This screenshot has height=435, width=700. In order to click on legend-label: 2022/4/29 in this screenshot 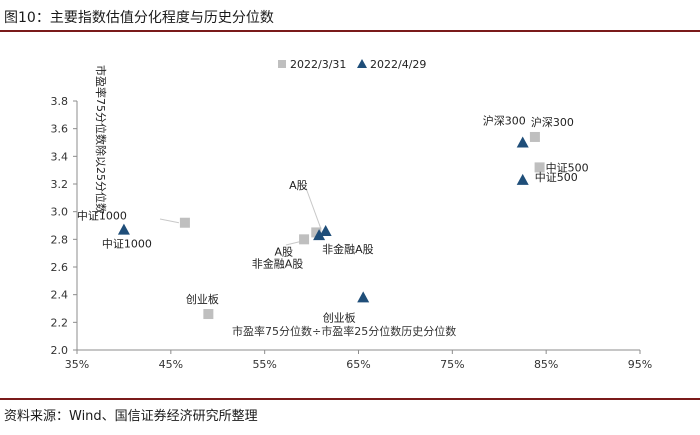, I will do `click(398, 64)`.